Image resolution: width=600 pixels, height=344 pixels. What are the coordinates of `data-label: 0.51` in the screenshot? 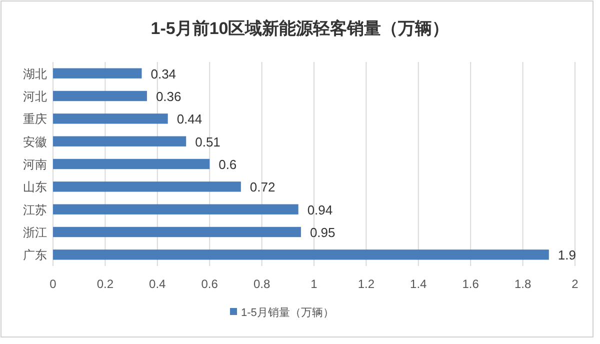 It's located at (207, 142).